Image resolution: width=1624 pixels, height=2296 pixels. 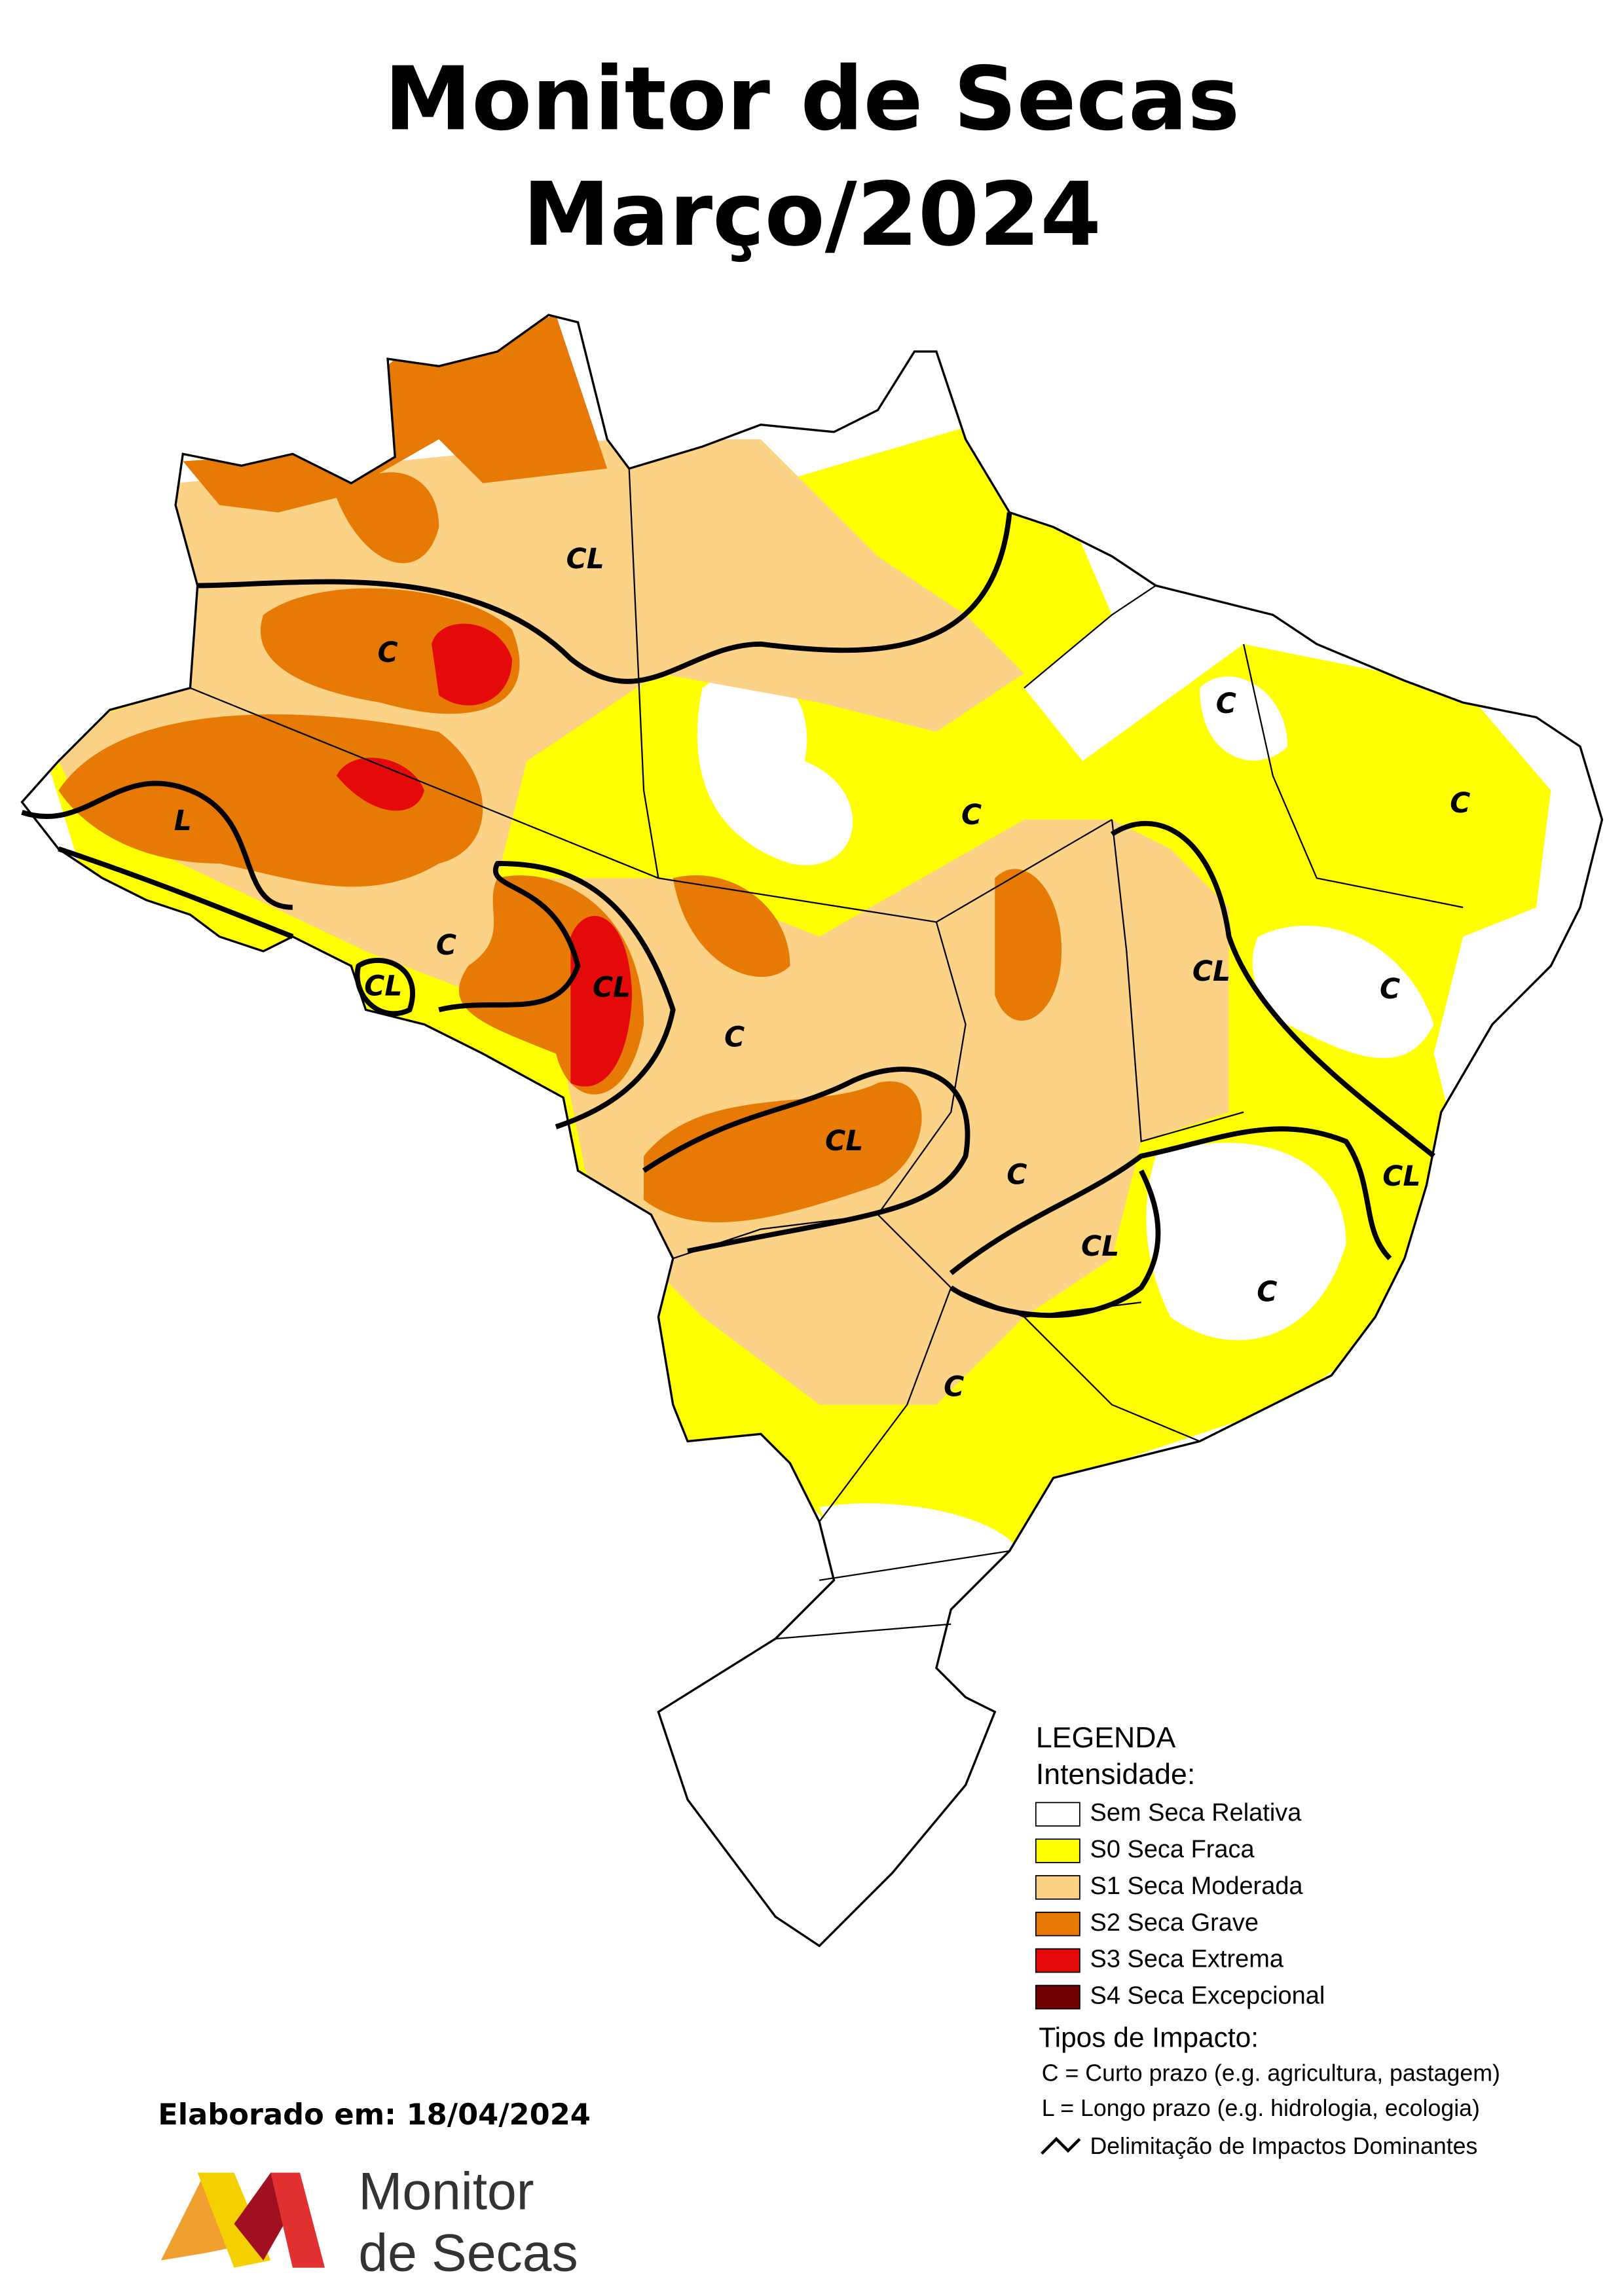 I want to click on date: Elaborado em: 18/04/2024, so click(x=374, y=2115).